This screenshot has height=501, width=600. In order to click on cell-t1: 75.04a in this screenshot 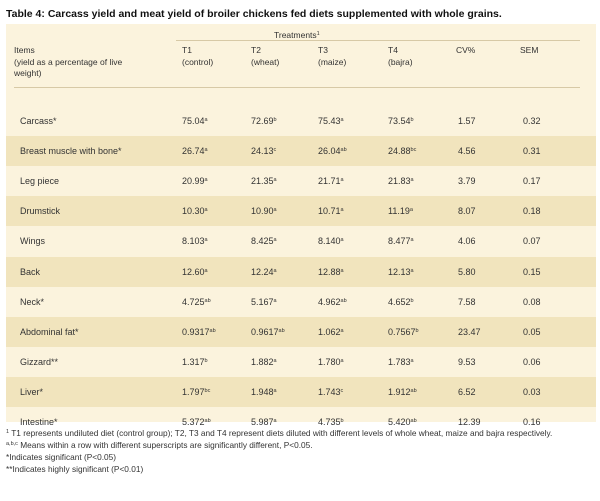, I will do `click(195, 121)`.